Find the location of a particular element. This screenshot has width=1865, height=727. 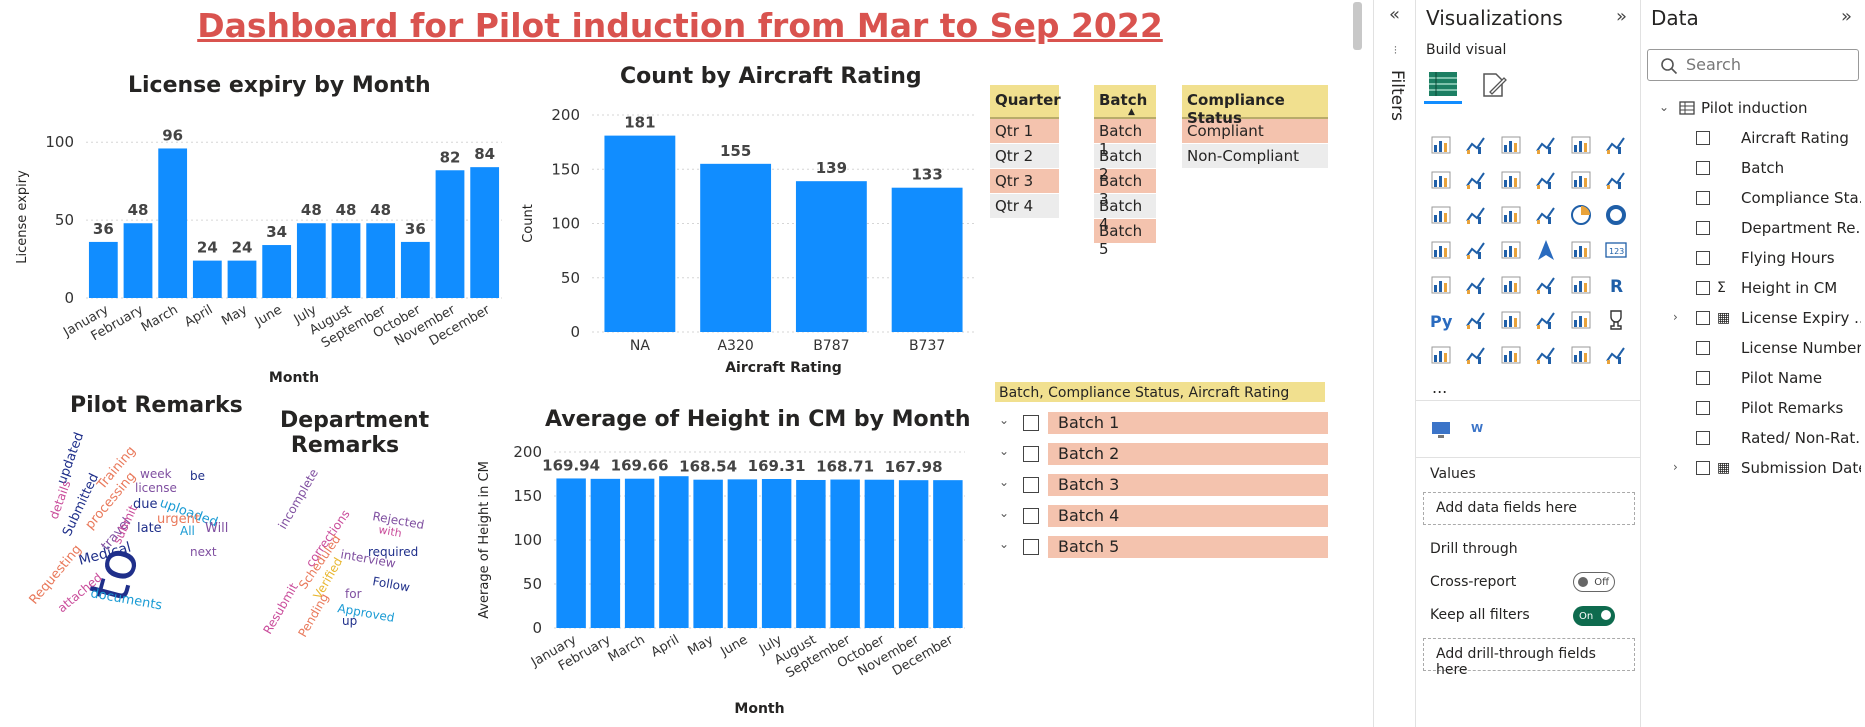

filled-map-visual-icon is located at coordinates (1511, 250).